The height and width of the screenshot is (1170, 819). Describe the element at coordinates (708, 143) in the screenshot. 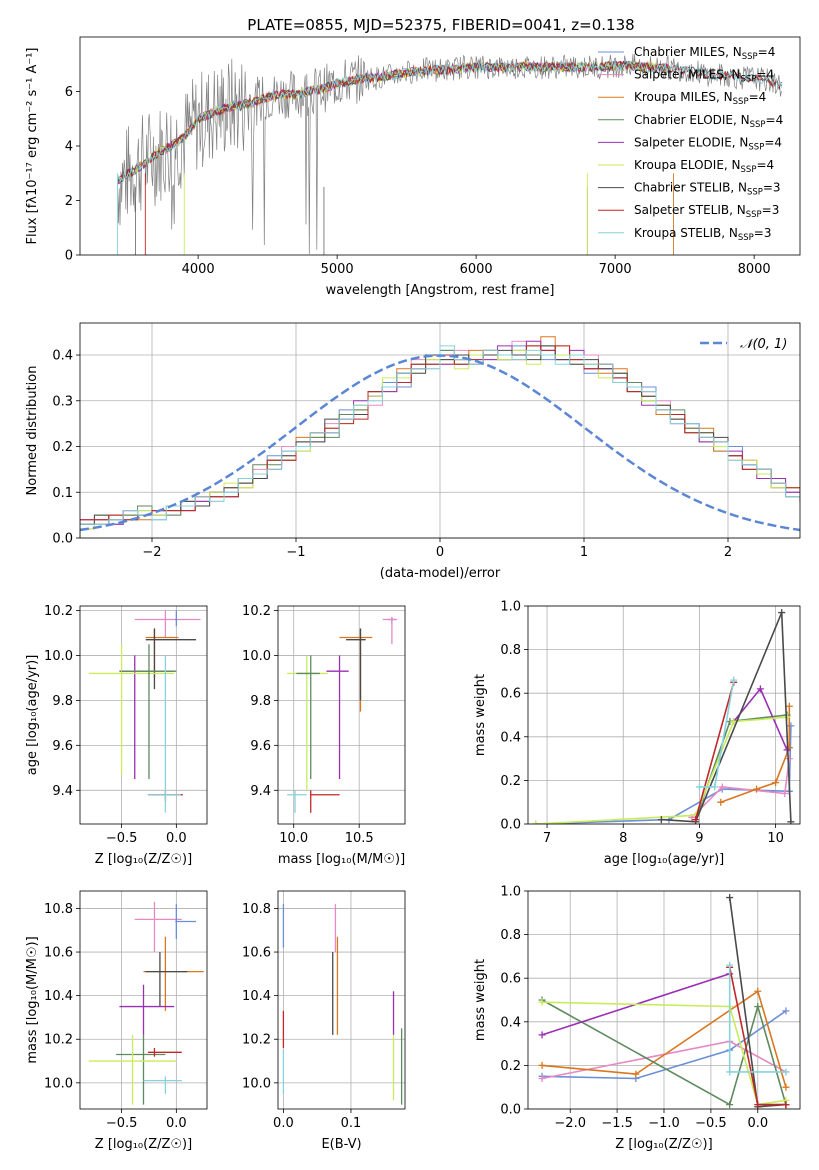

I see `legend-label: Salpeter ELODIE, NSSP=4` at that location.